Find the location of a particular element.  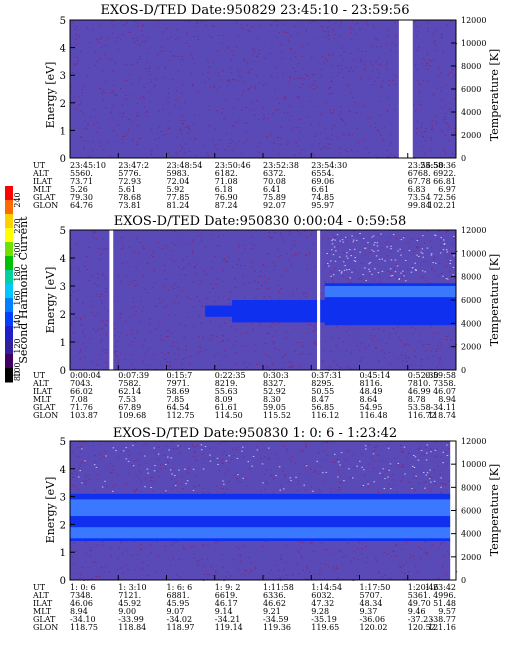

table-cell: 116.48 is located at coordinates (374, 415).